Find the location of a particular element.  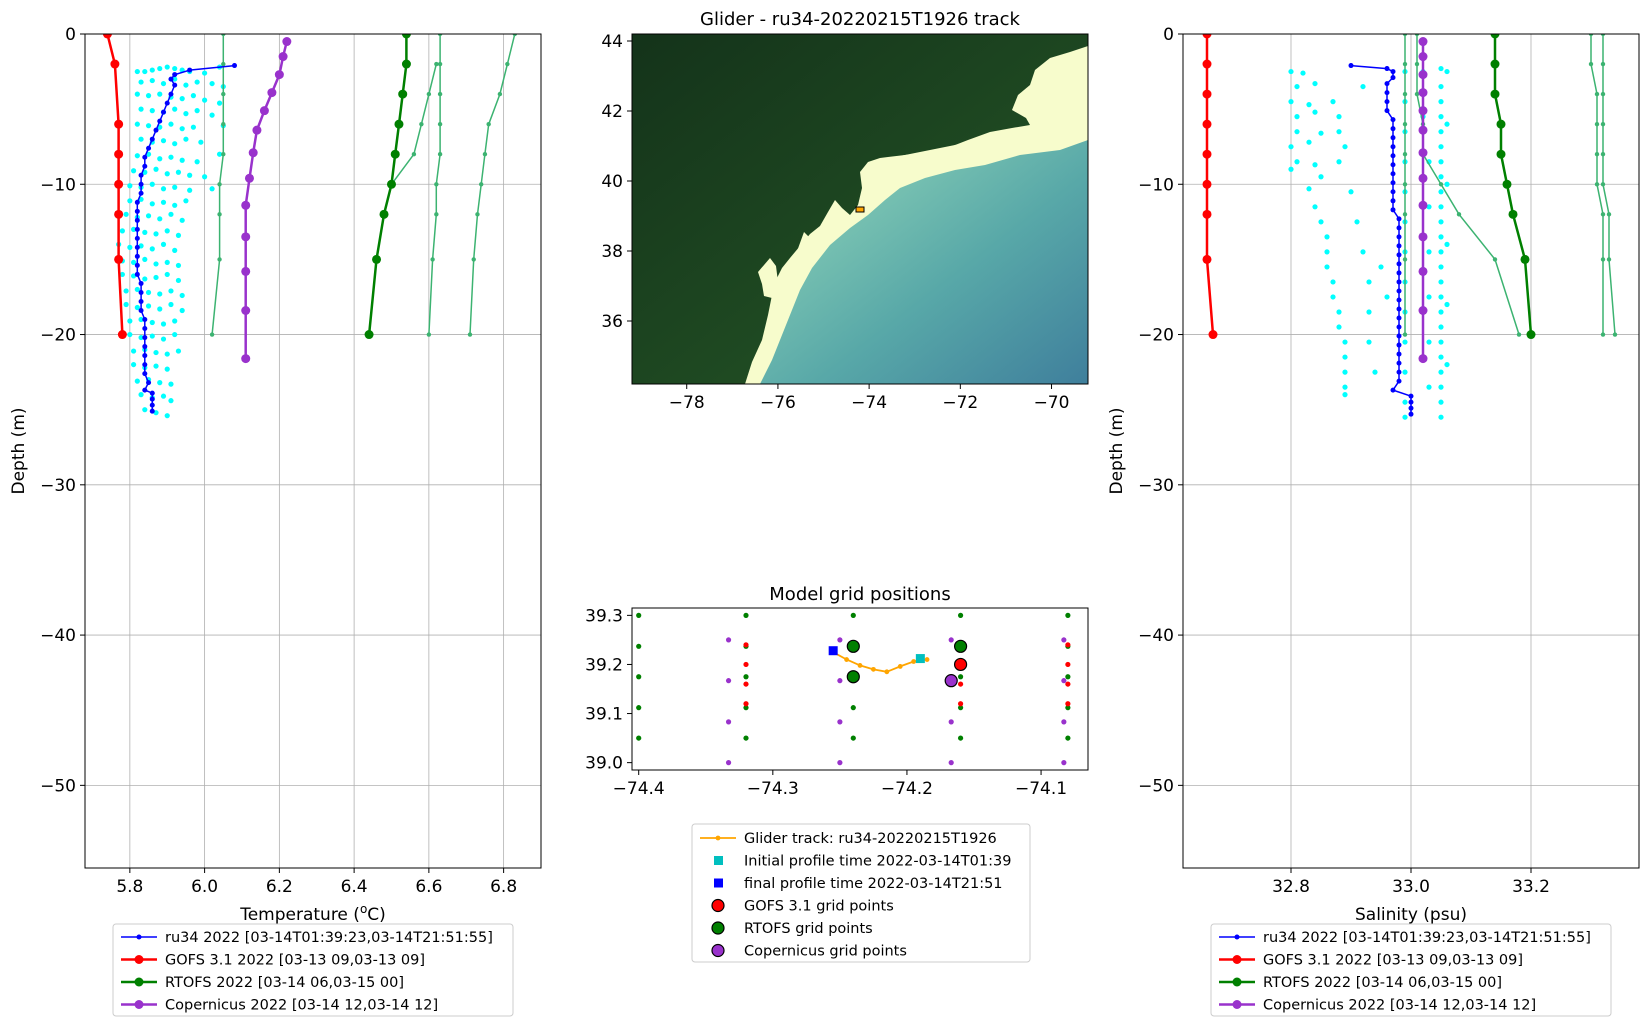

grid-legend-label: Copernicus grid points is located at coordinates (825, 952).